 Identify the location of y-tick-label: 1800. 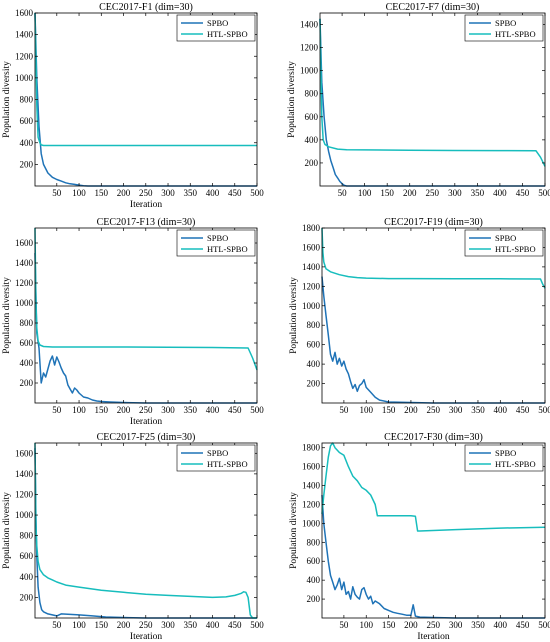
(311, 448).